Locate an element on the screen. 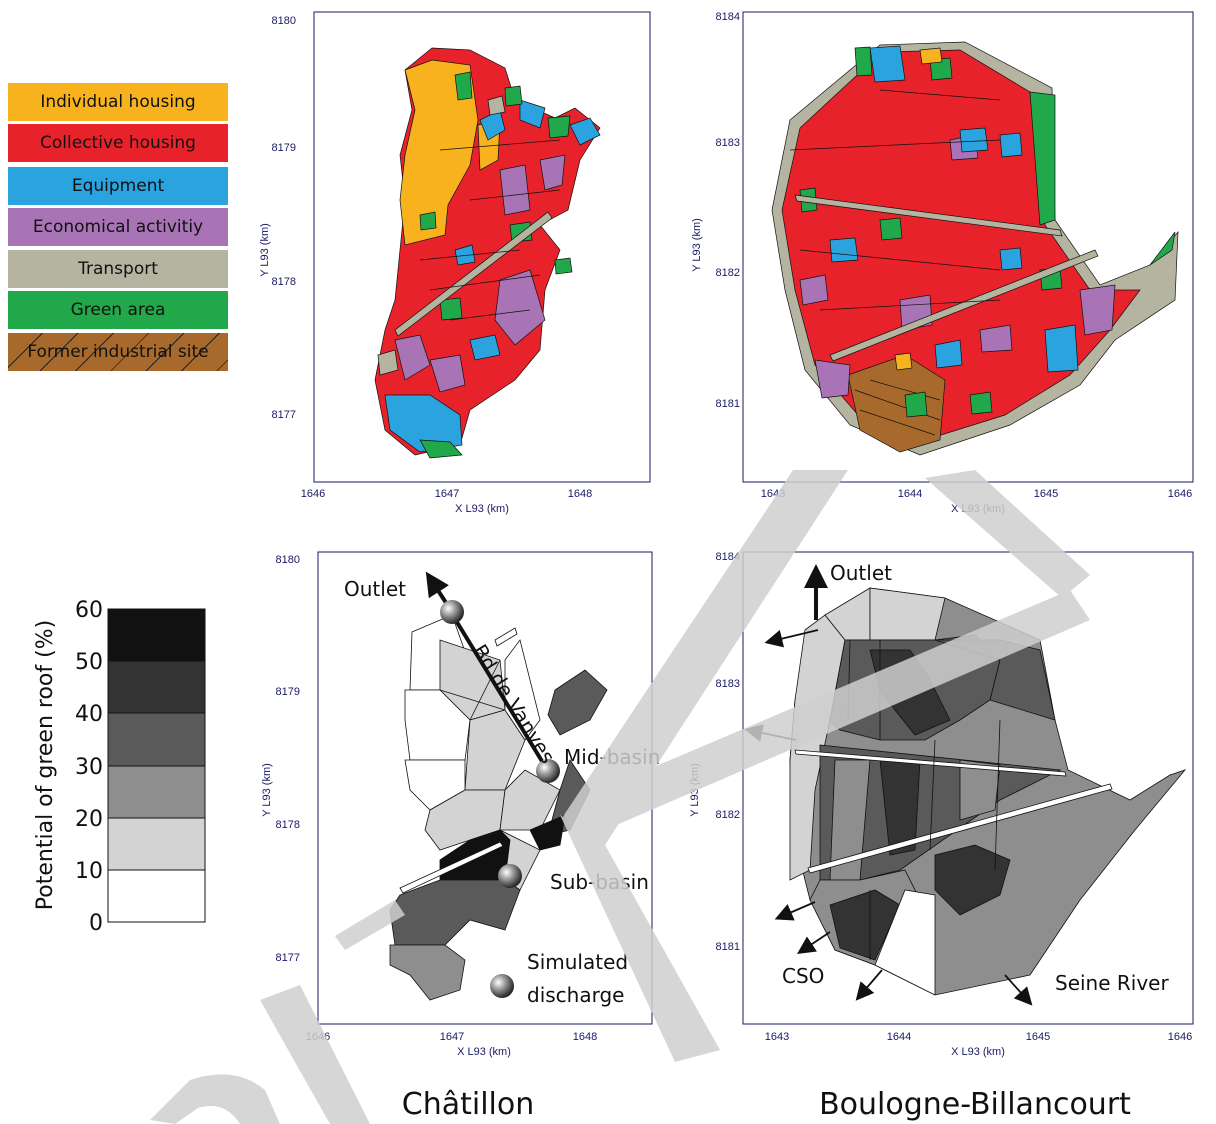 The height and width of the screenshot is (1124, 1216). legend-label: Collective housing is located at coordinates (118, 143).